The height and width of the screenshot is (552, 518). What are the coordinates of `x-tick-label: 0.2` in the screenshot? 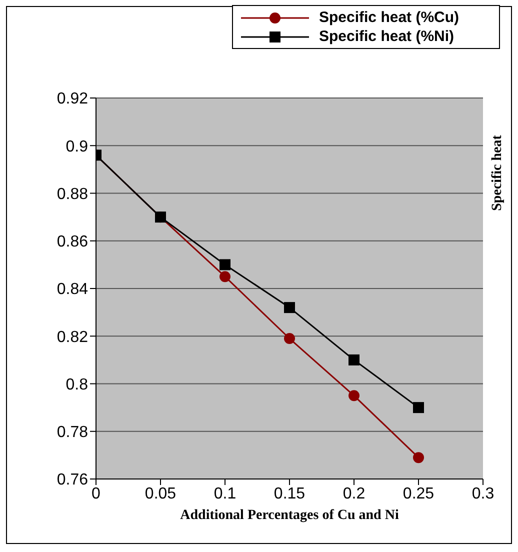 It's located at (354, 493).